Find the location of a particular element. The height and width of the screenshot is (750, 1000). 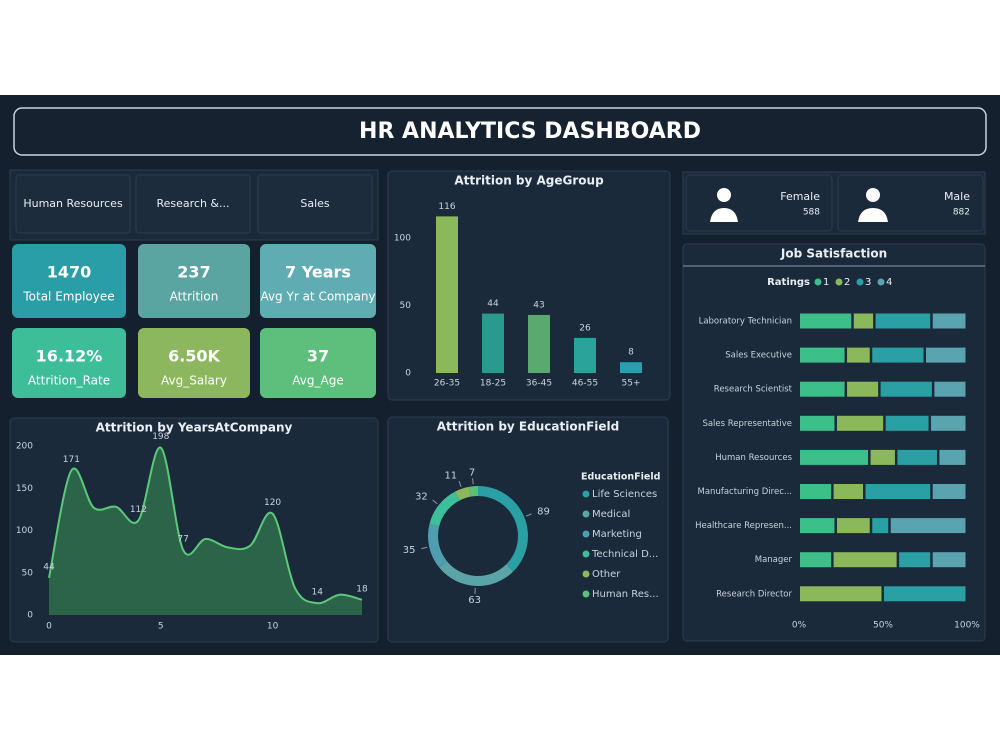

x-tick-label: 100% is located at coordinates (967, 626).